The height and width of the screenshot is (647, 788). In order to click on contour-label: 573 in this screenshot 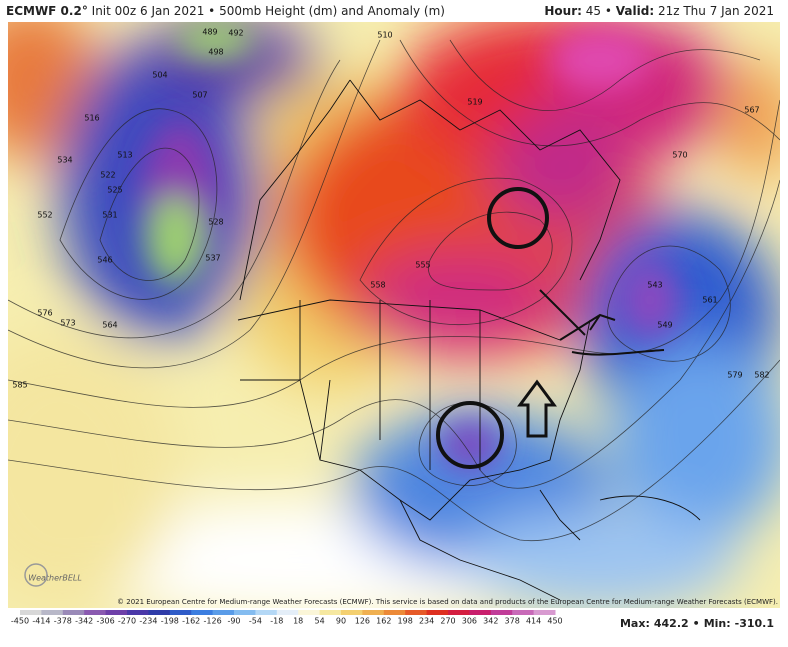, I will do `click(67, 323)`.